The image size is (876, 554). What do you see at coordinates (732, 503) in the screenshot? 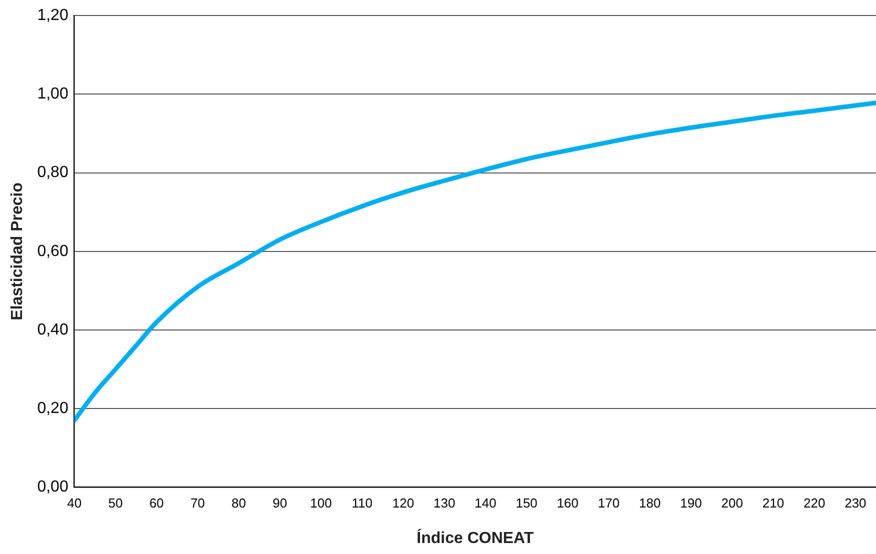
I see `x-tick-label: 200` at bounding box center [732, 503].